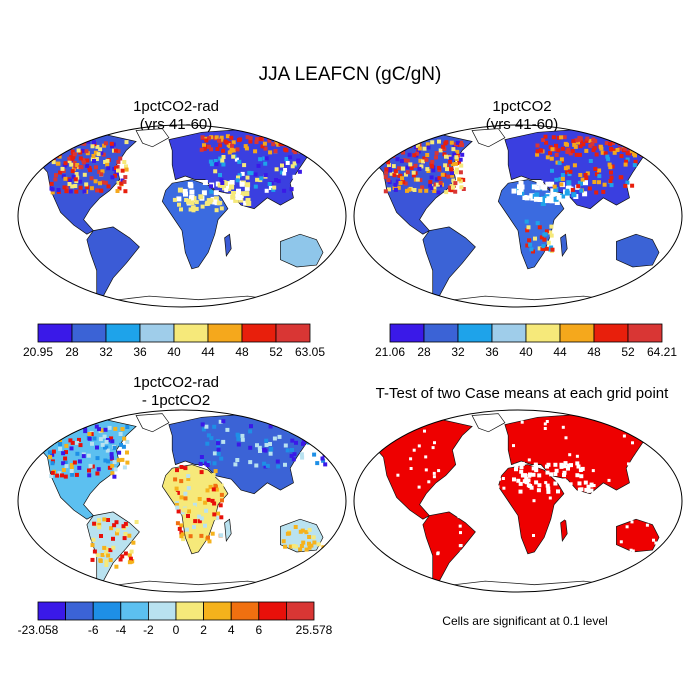 This screenshot has height=700, width=700. What do you see at coordinates (638, 535) in the screenshot?
I see `panel-4-land-au` at bounding box center [638, 535].